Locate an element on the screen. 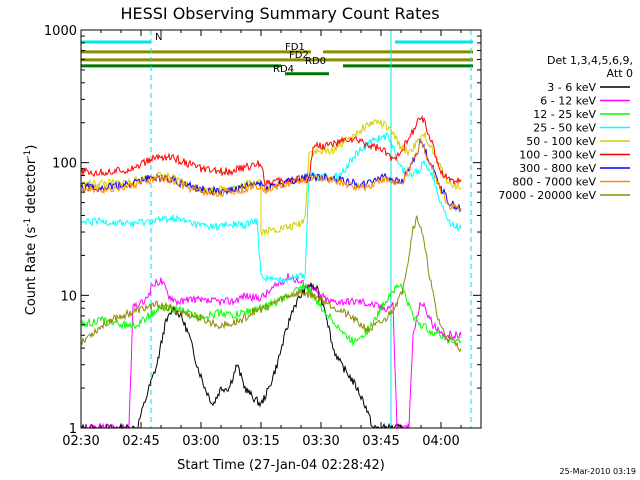  y-tick-label-3: 1000 is located at coordinates (60, 31).